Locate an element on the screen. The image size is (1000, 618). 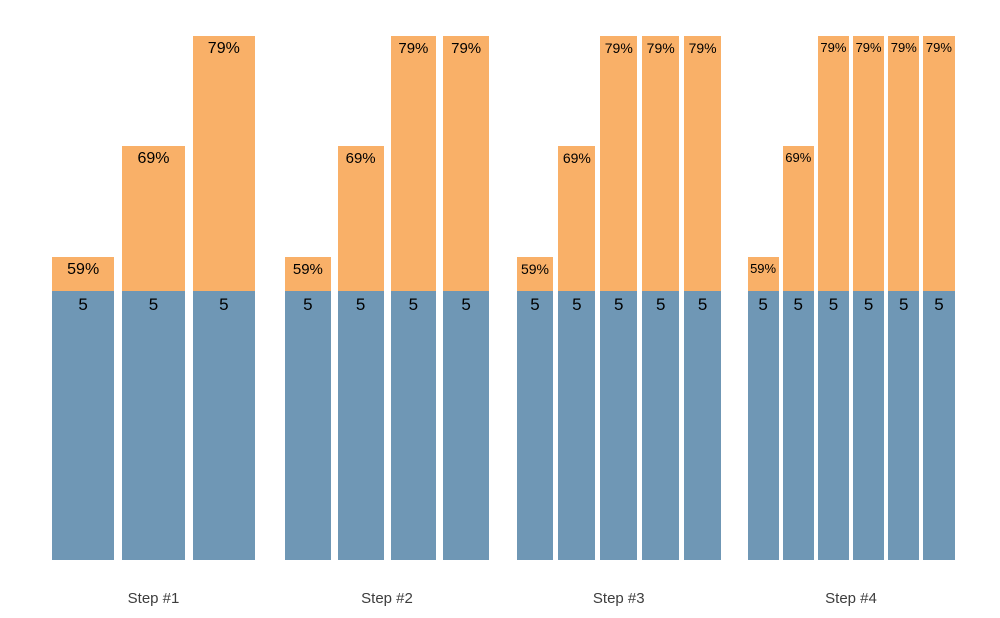
group-axis-label: Step #1 is located at coordinates (153, 598).